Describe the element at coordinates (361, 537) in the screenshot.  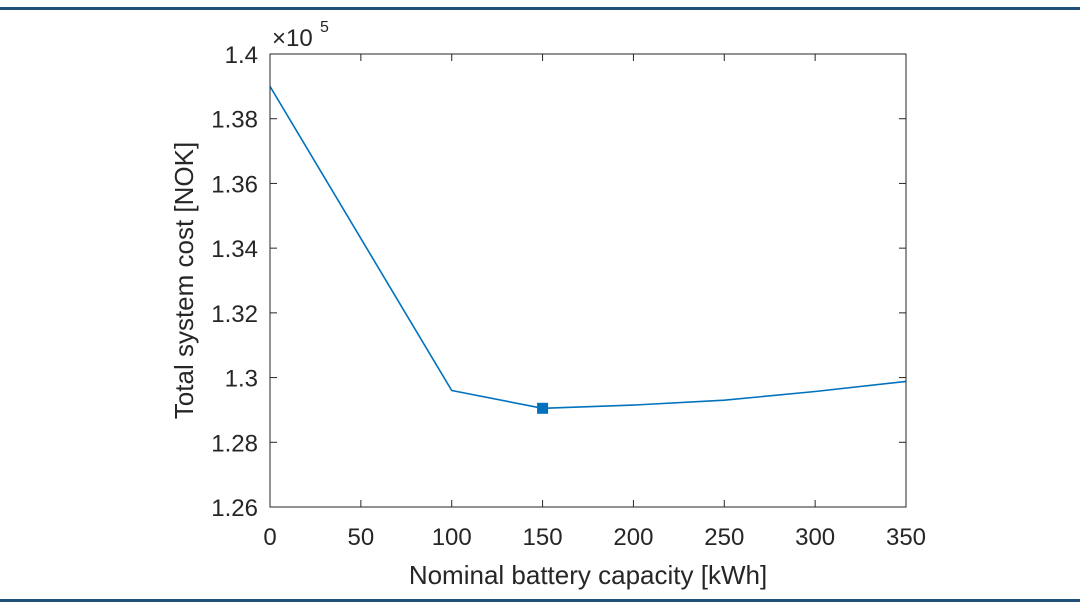
I see `x-tick-label: 50` at that location.